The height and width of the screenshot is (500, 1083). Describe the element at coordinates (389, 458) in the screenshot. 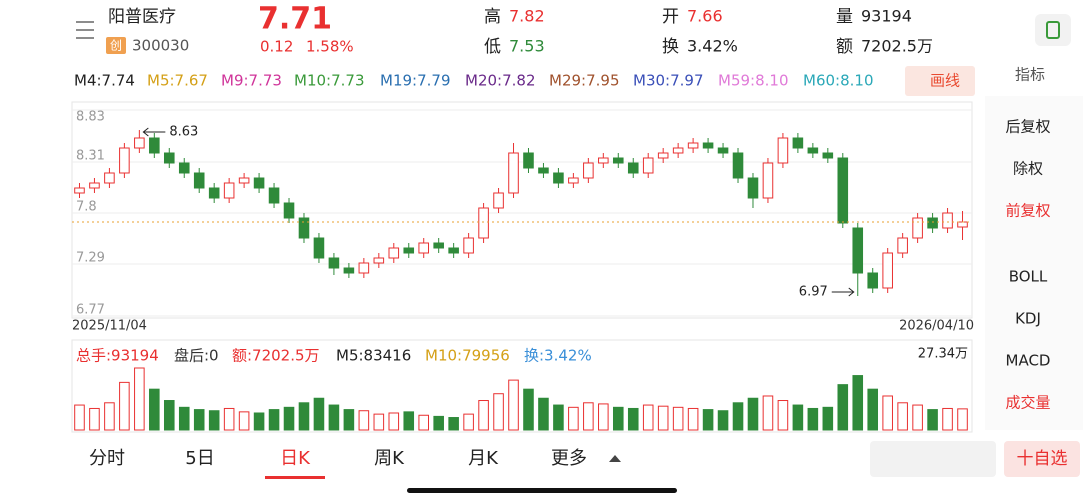

I see `tab: 周K` at that location.